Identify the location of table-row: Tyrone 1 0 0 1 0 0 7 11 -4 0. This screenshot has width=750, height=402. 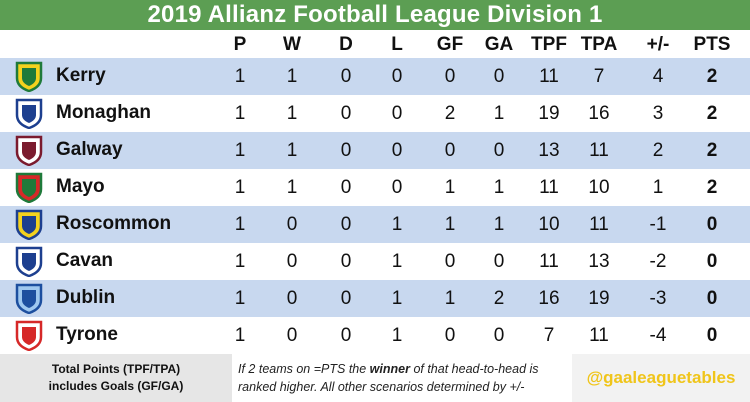
(375, 335).